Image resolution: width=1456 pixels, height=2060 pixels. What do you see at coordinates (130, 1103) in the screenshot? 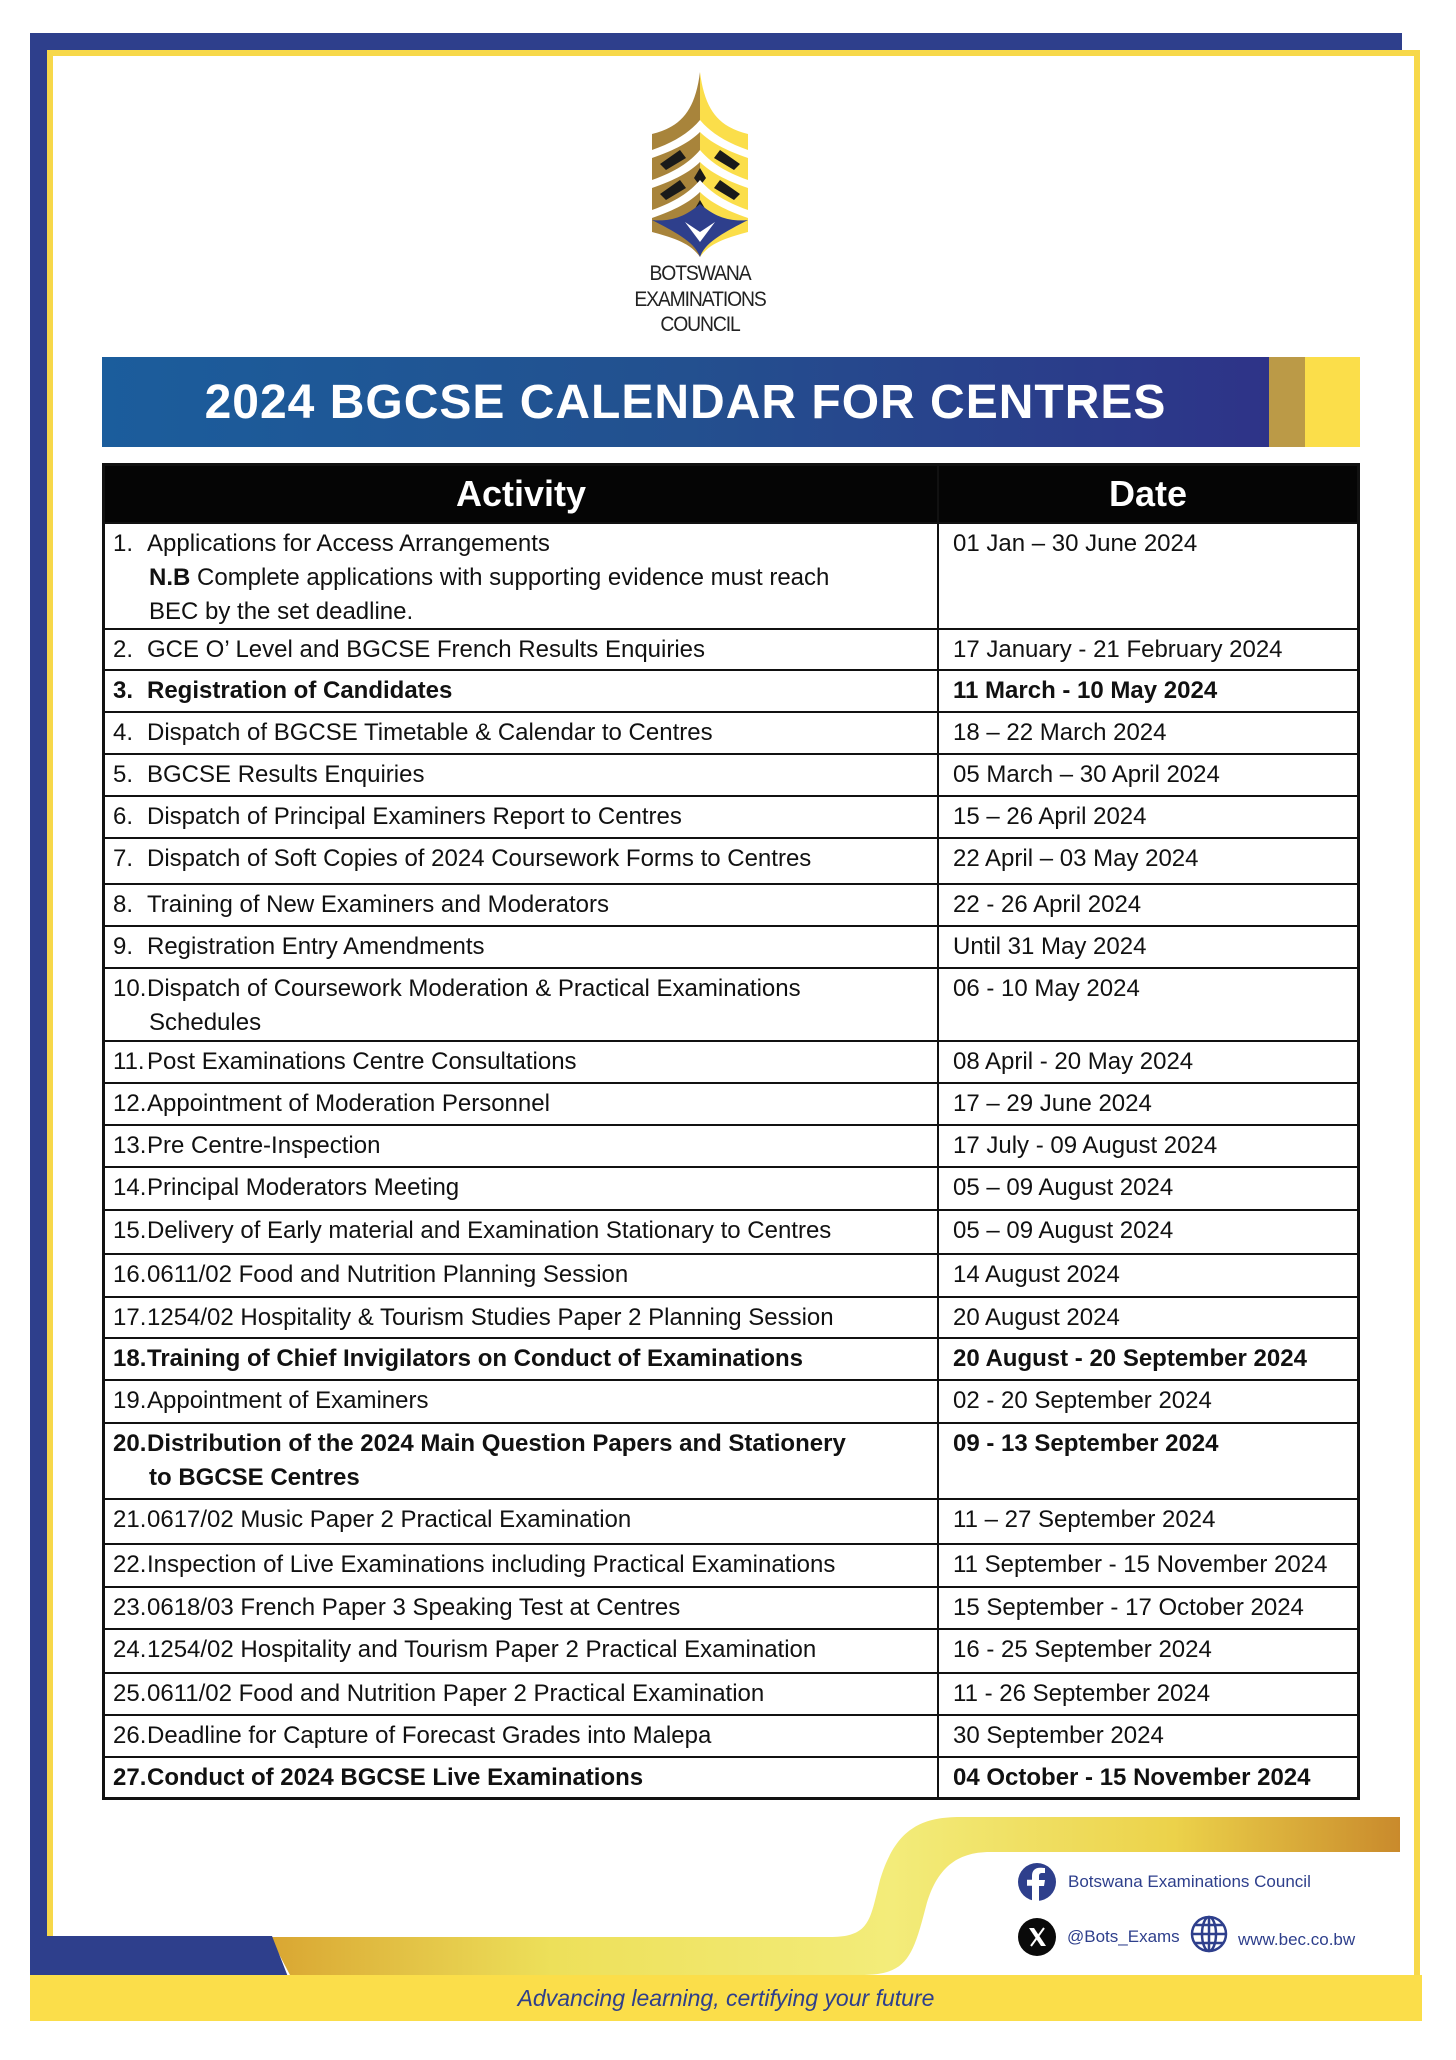
I see `row-number: 12.` at bounding box center [130, 1103].